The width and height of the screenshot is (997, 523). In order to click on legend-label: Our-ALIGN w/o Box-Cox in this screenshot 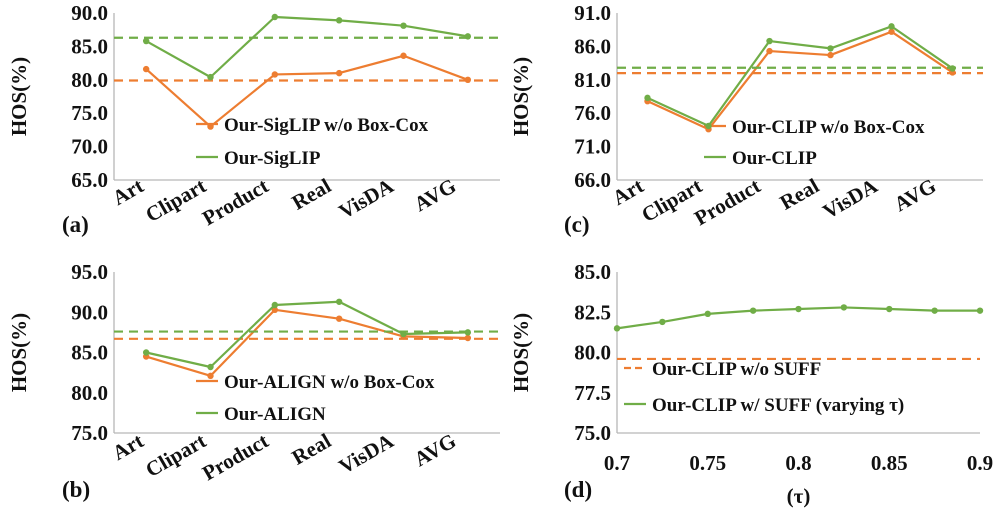, I will do `click(329, 382)`.